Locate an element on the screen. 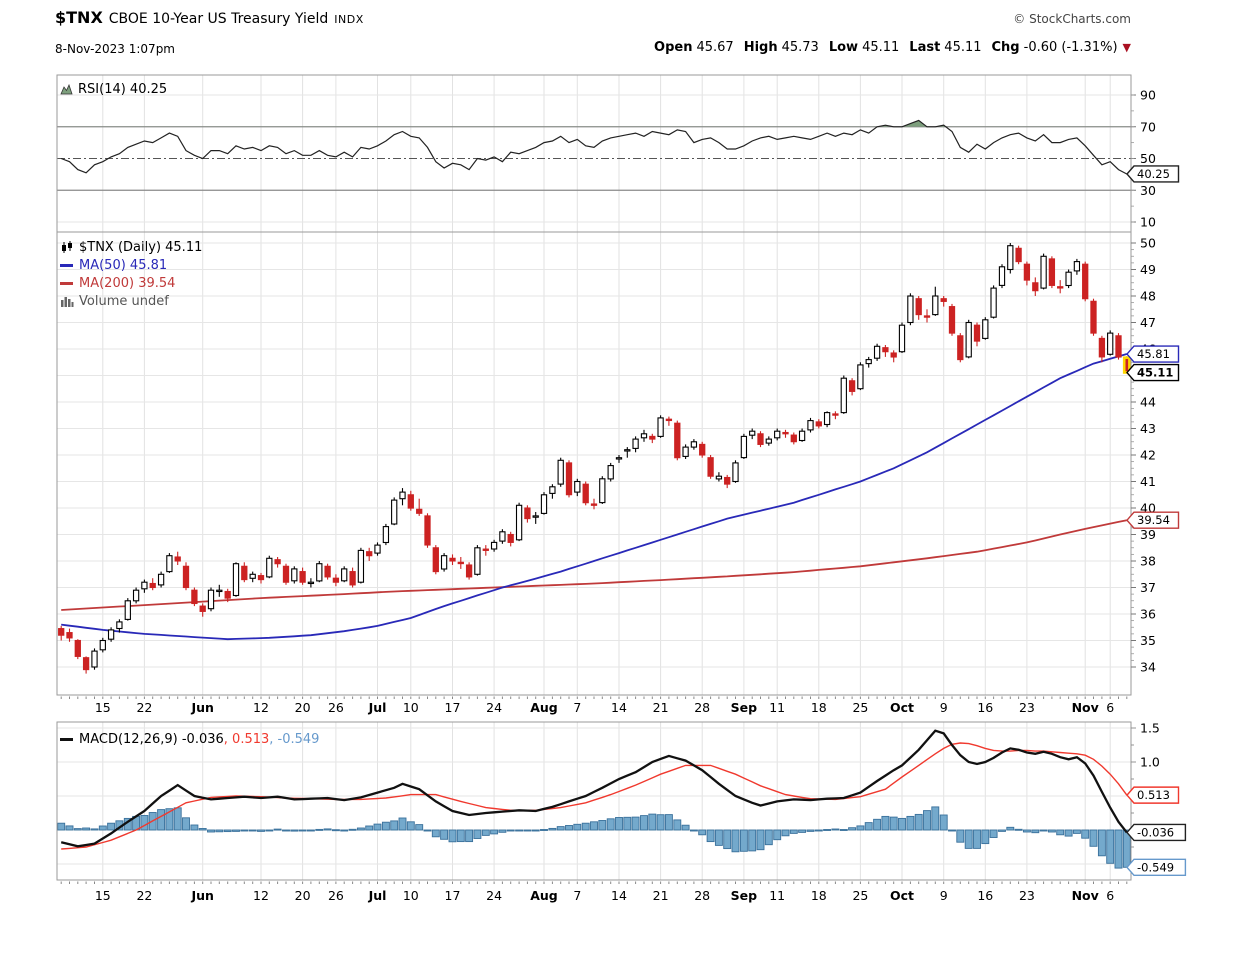  ma50-line-icon is located at coordinates (67, 265).